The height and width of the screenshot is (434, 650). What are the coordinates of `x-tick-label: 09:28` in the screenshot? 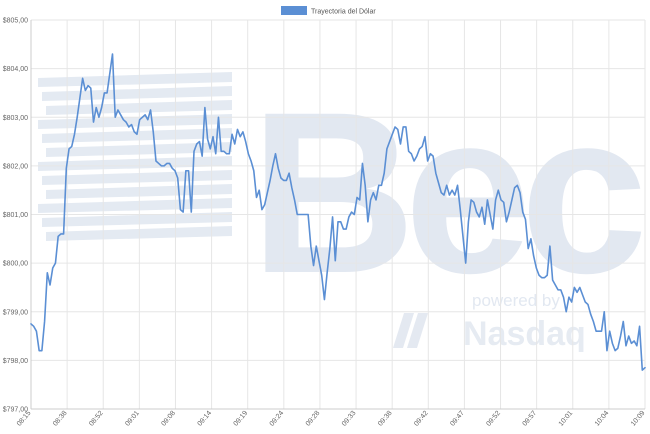 It's located at (313, 419).